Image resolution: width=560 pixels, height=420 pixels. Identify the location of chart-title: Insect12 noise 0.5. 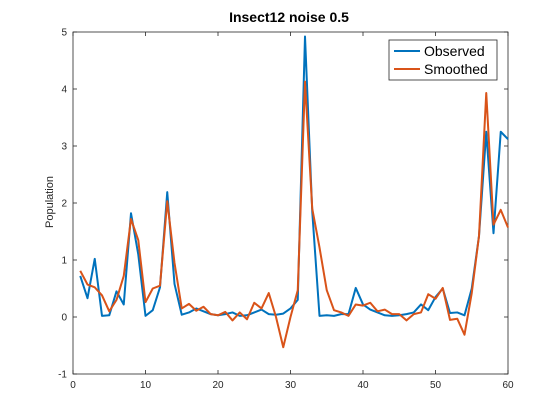
(289, 17).